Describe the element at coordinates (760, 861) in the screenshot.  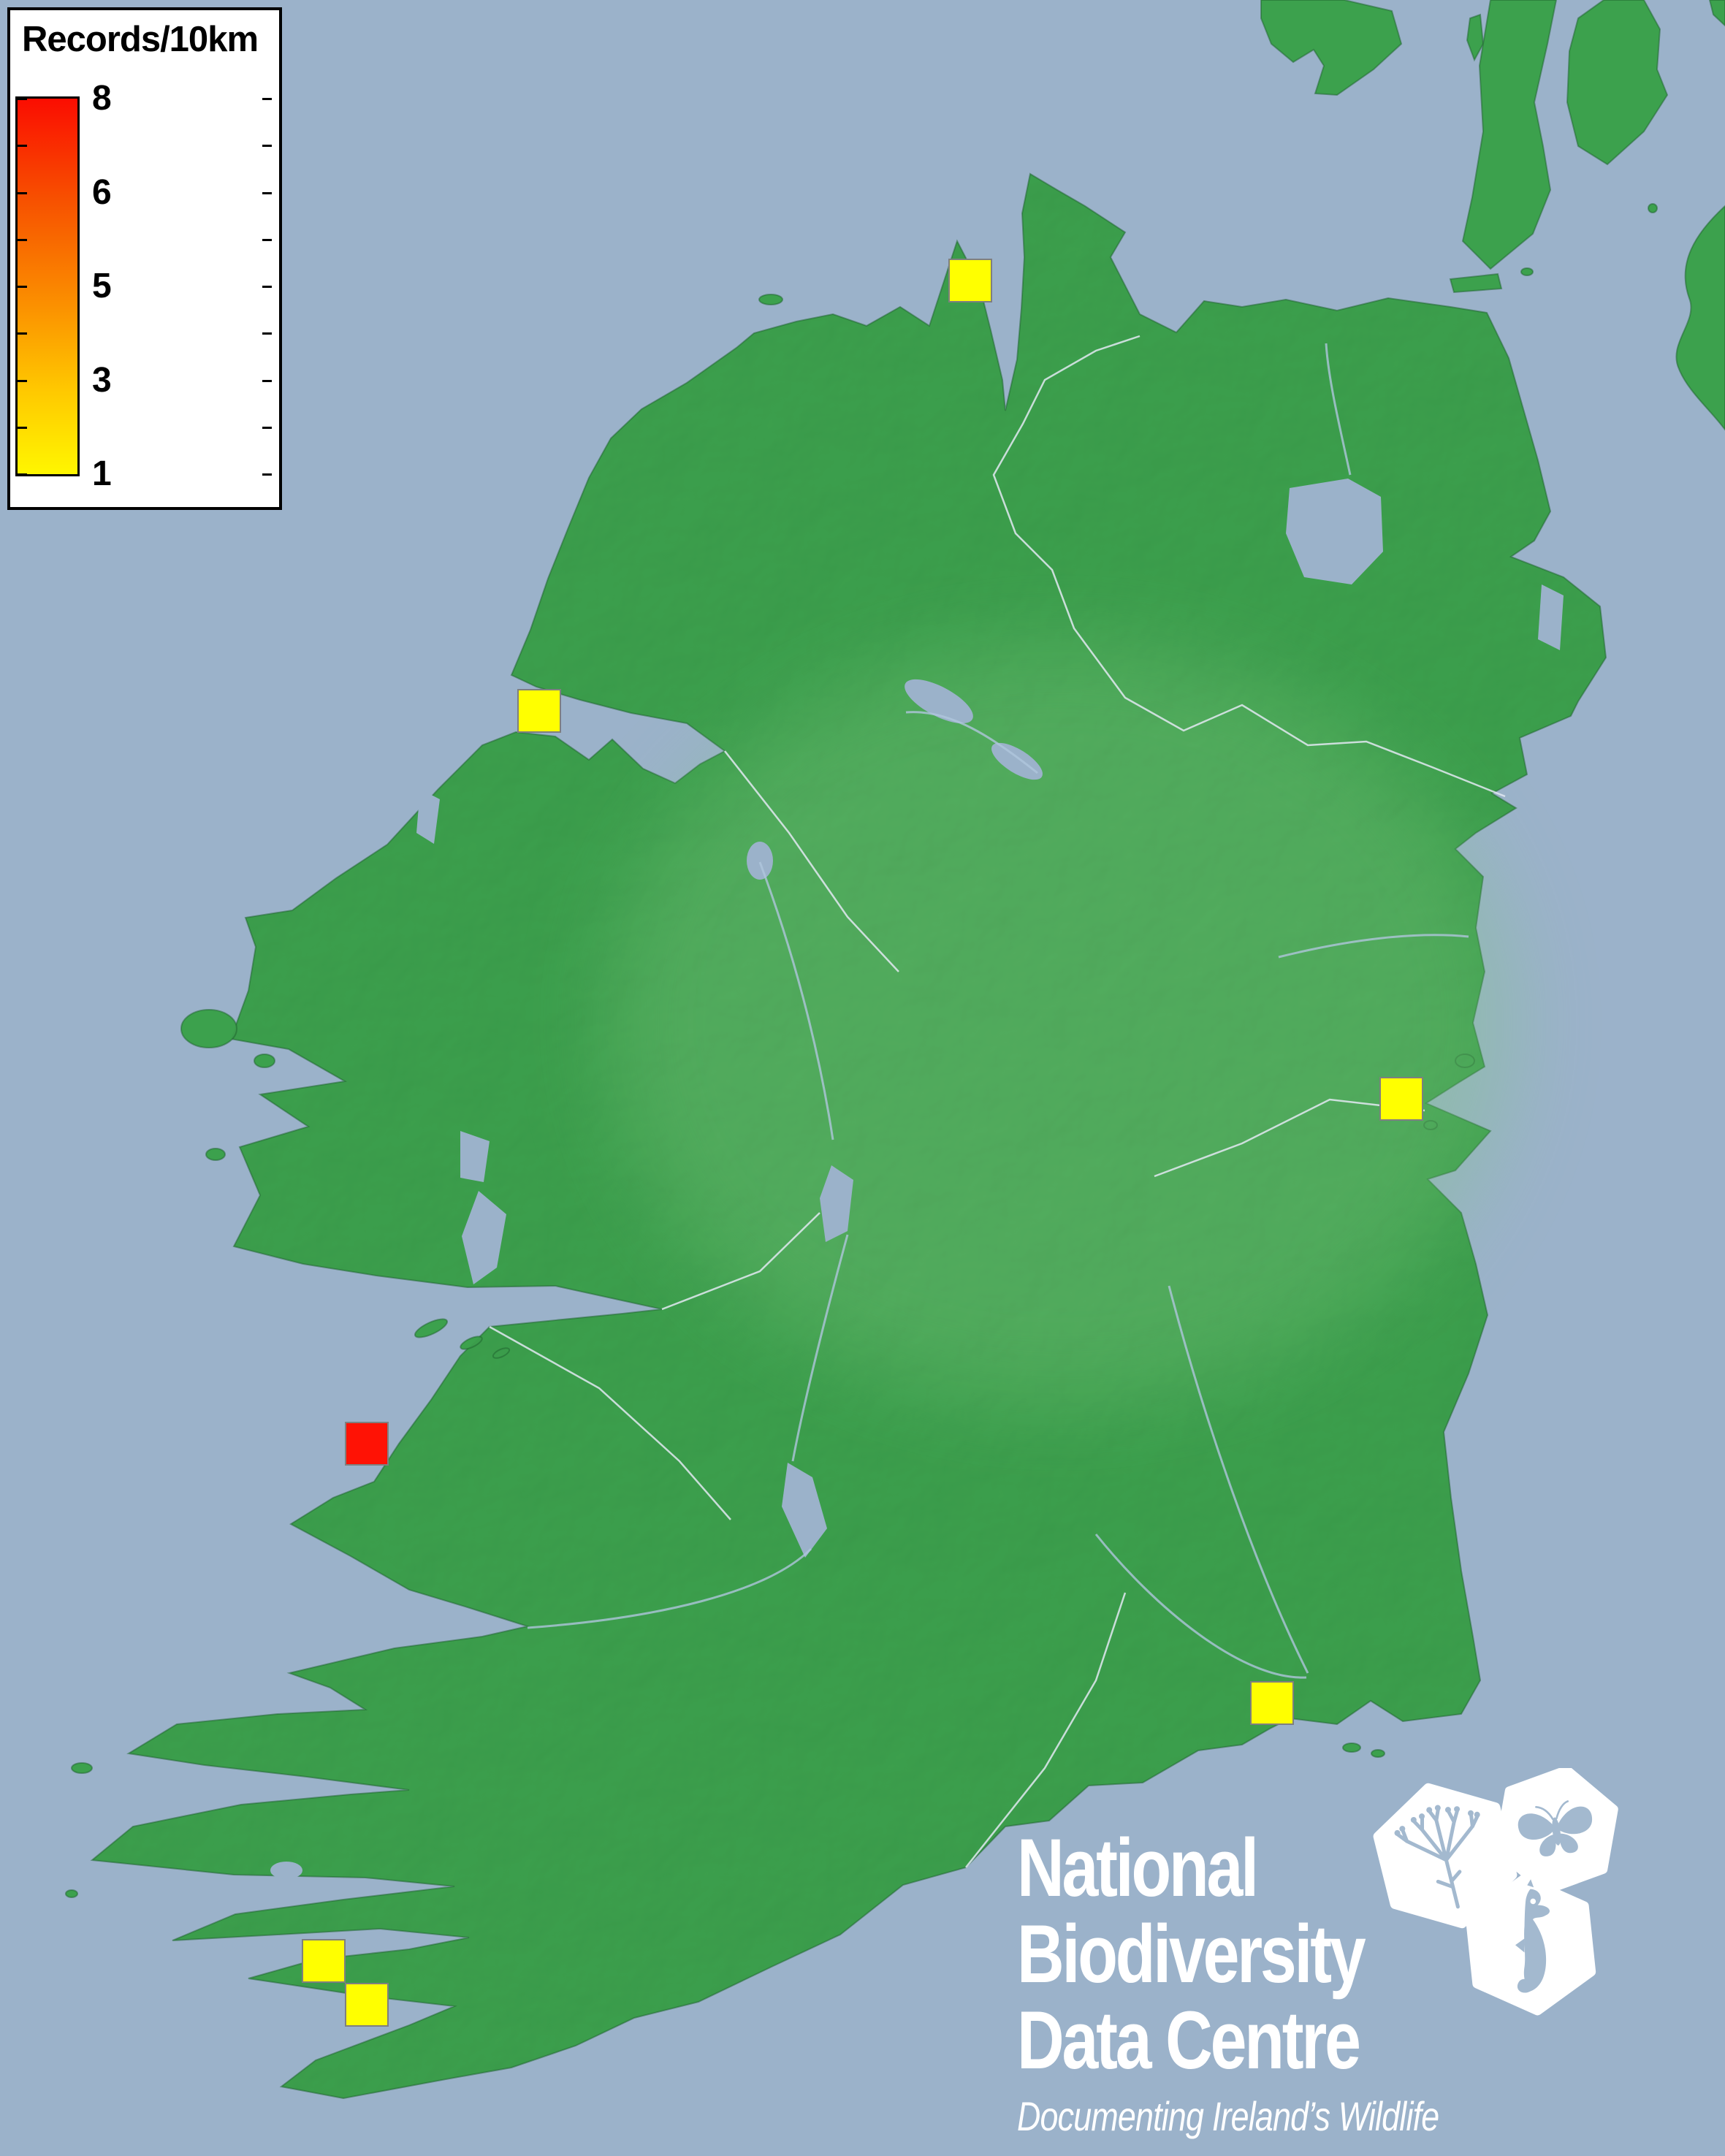
I see `lough-allen` at that location.